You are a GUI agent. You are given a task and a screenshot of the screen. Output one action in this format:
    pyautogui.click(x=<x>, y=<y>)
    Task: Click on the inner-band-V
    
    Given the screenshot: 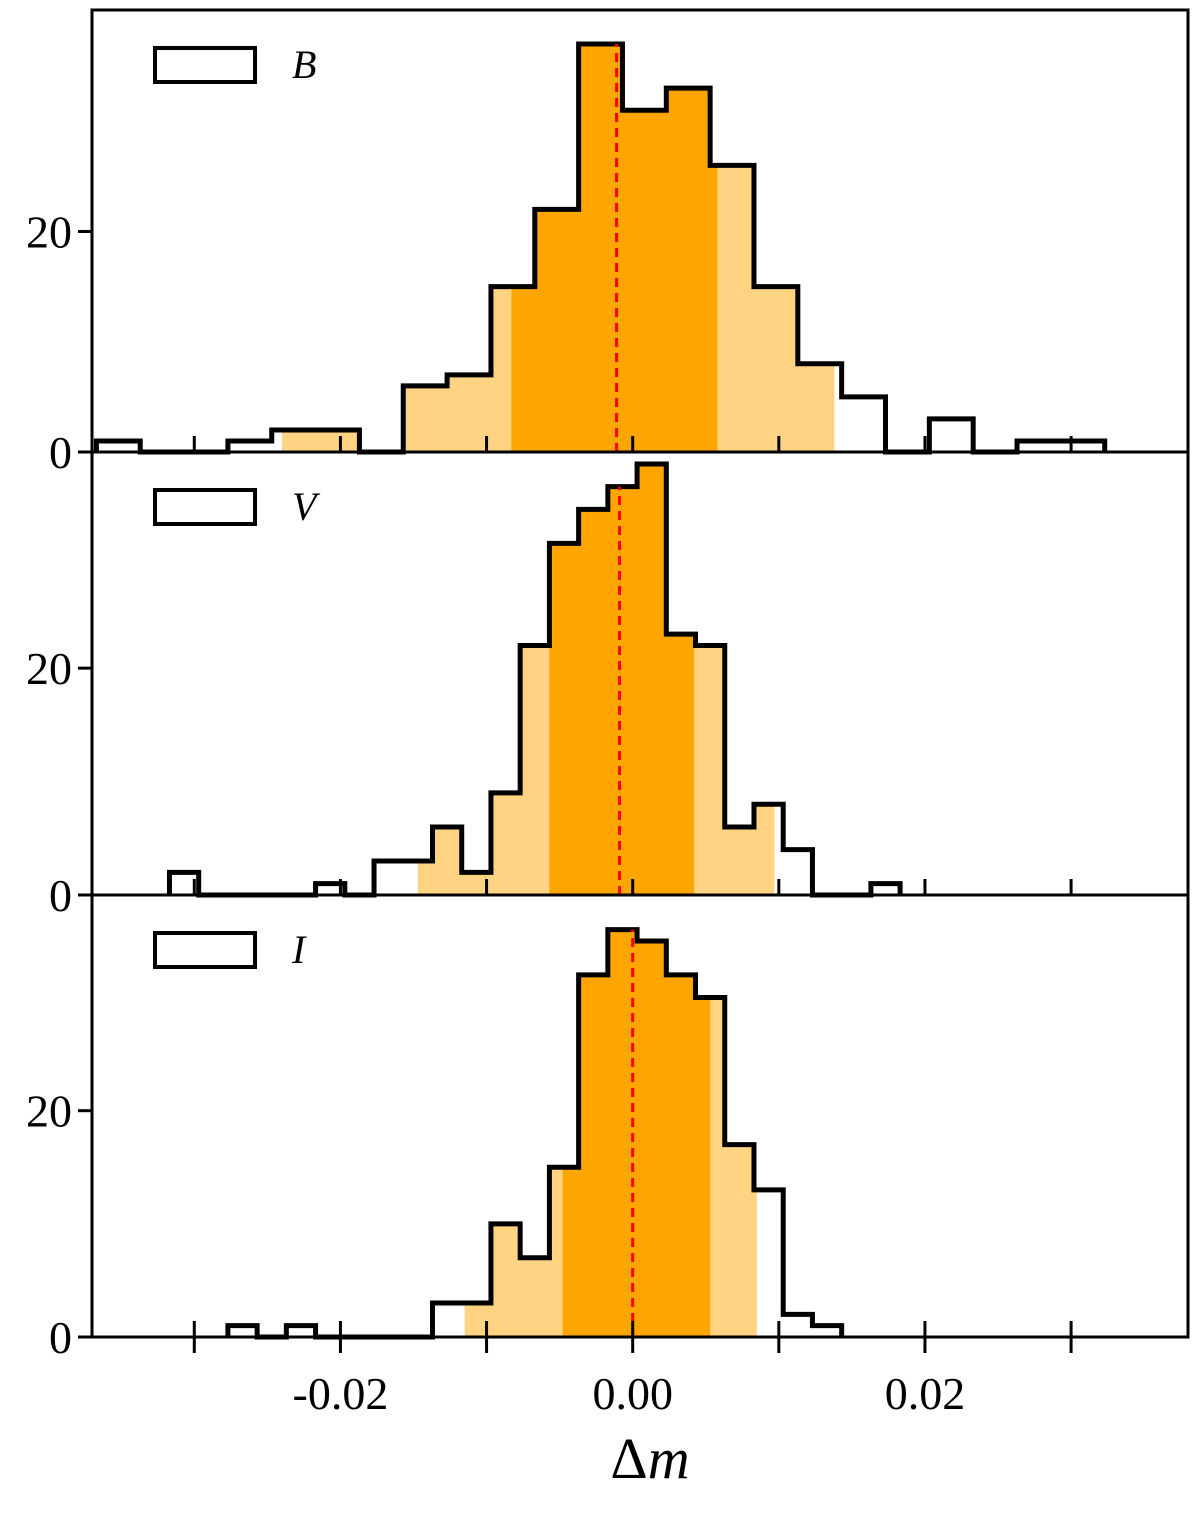 What is the action you would take?
    pyautogui.click(x=622, y=679)
    